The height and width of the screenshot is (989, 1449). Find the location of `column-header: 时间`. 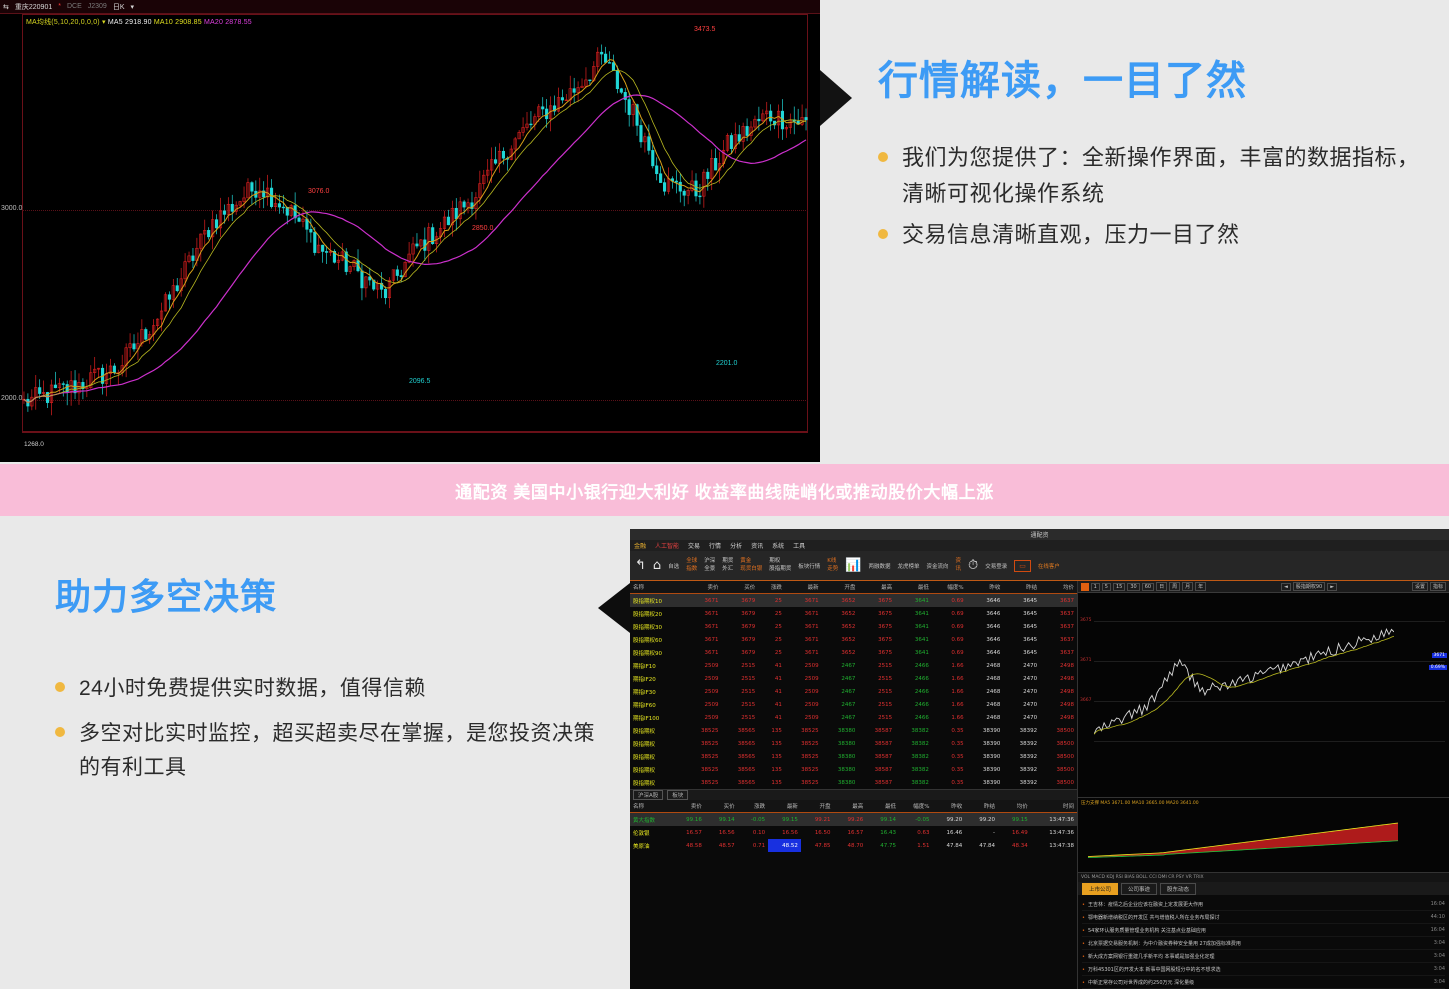

column-header: 时间 is located at coordinates (1053, 806).